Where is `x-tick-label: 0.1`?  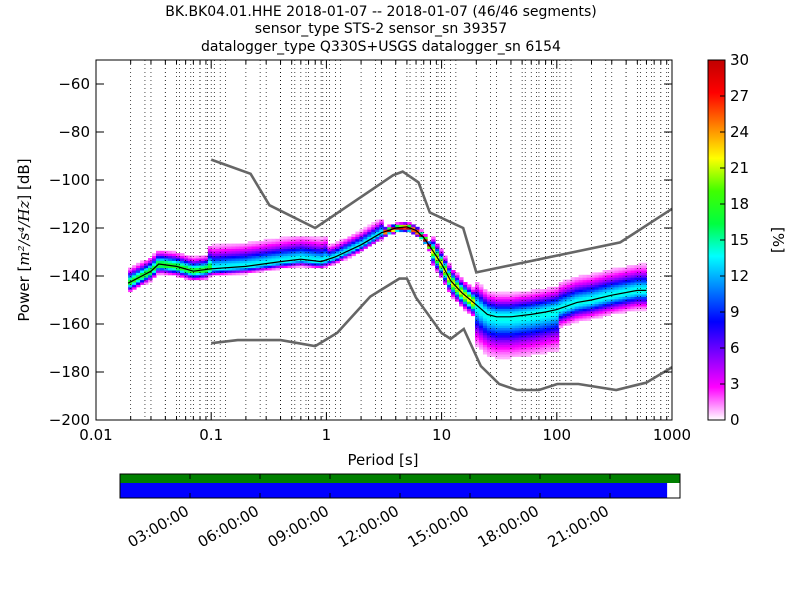
x-tick-label: 0.1 is located at coordinates (211, 435).